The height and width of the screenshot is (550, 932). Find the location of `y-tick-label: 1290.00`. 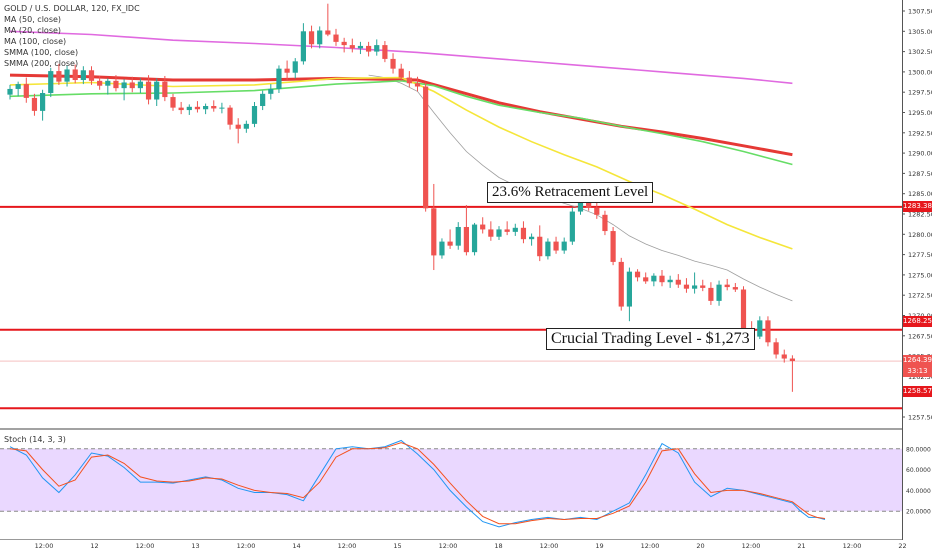

y-tick-label: 1290.00 is located at coordinates (920, 154).